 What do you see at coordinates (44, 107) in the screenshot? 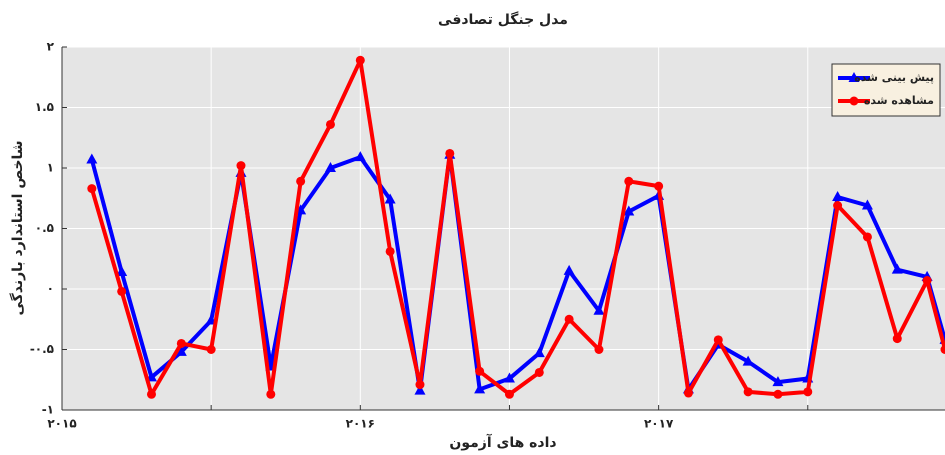
I see `y-tick-label: ۱.۵` at bounding box center [44, 107].